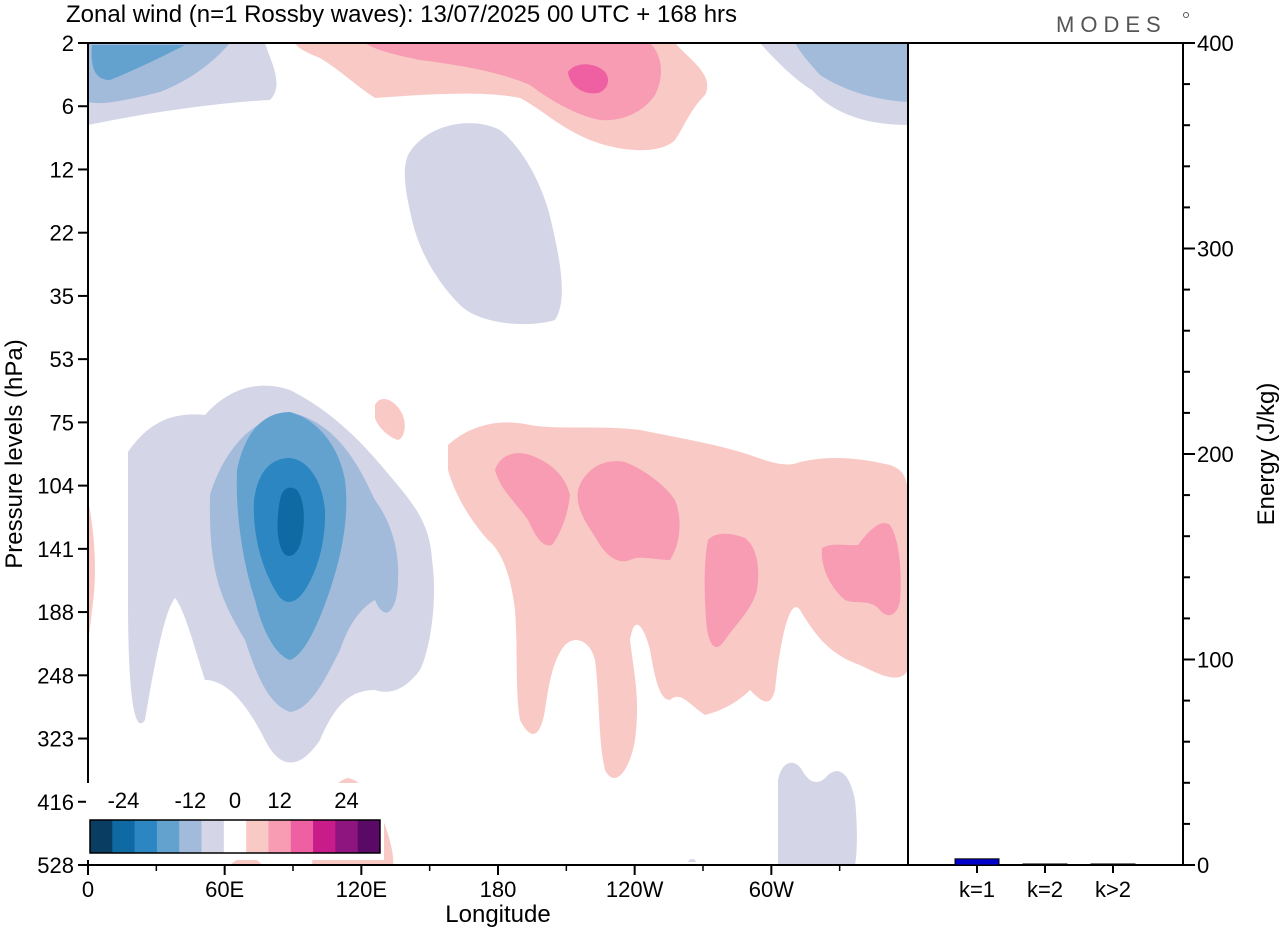 This screenshot has height=930, width=1280. I want to click on colorbar-frame, so click(235, 836).